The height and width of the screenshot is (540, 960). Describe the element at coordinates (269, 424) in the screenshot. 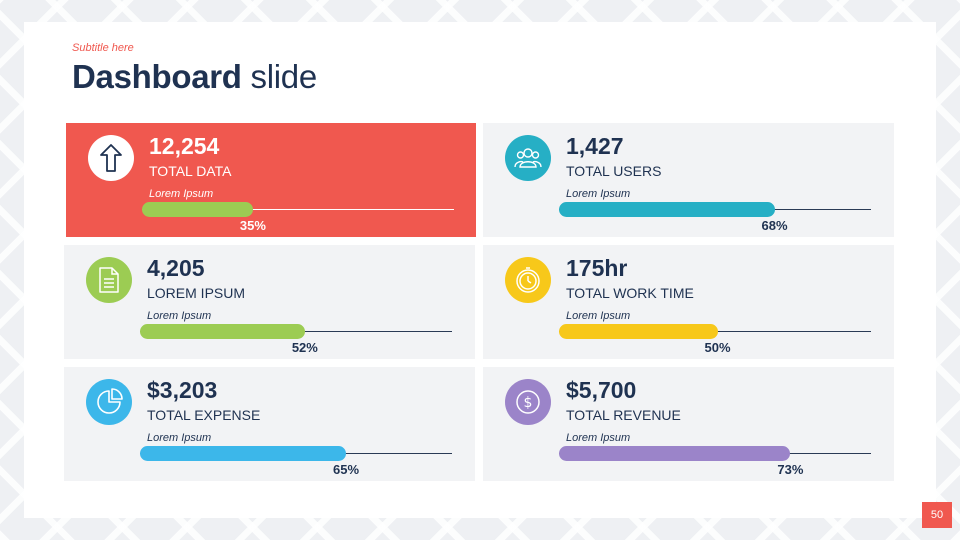

I see `stat-card-total-expense: $3,203 TOTAL EXPENSE Lorem Ipsum 65%` at that location.